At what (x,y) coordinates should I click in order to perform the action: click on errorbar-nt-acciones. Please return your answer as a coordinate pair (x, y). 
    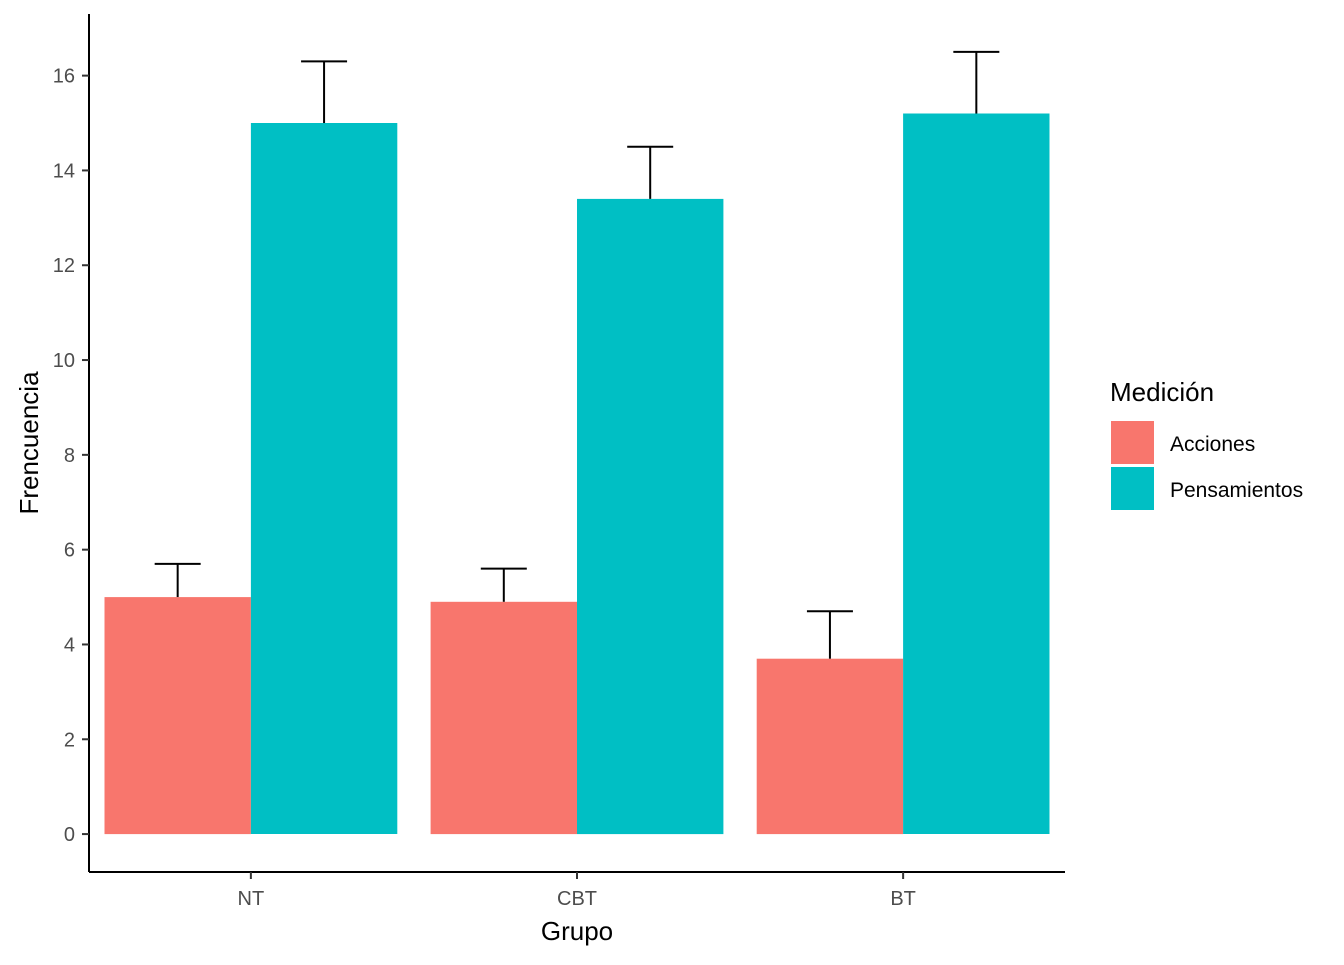
    Looking at the image, I should click on (177, 580).